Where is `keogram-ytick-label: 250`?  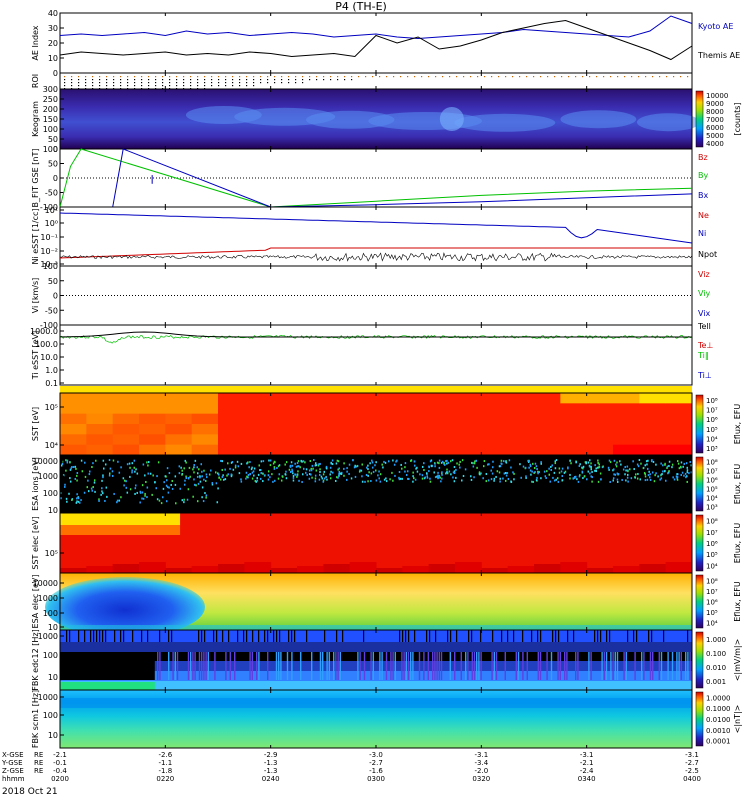 keogram-ytick-label: 250 is located at coordinates (50, 99).